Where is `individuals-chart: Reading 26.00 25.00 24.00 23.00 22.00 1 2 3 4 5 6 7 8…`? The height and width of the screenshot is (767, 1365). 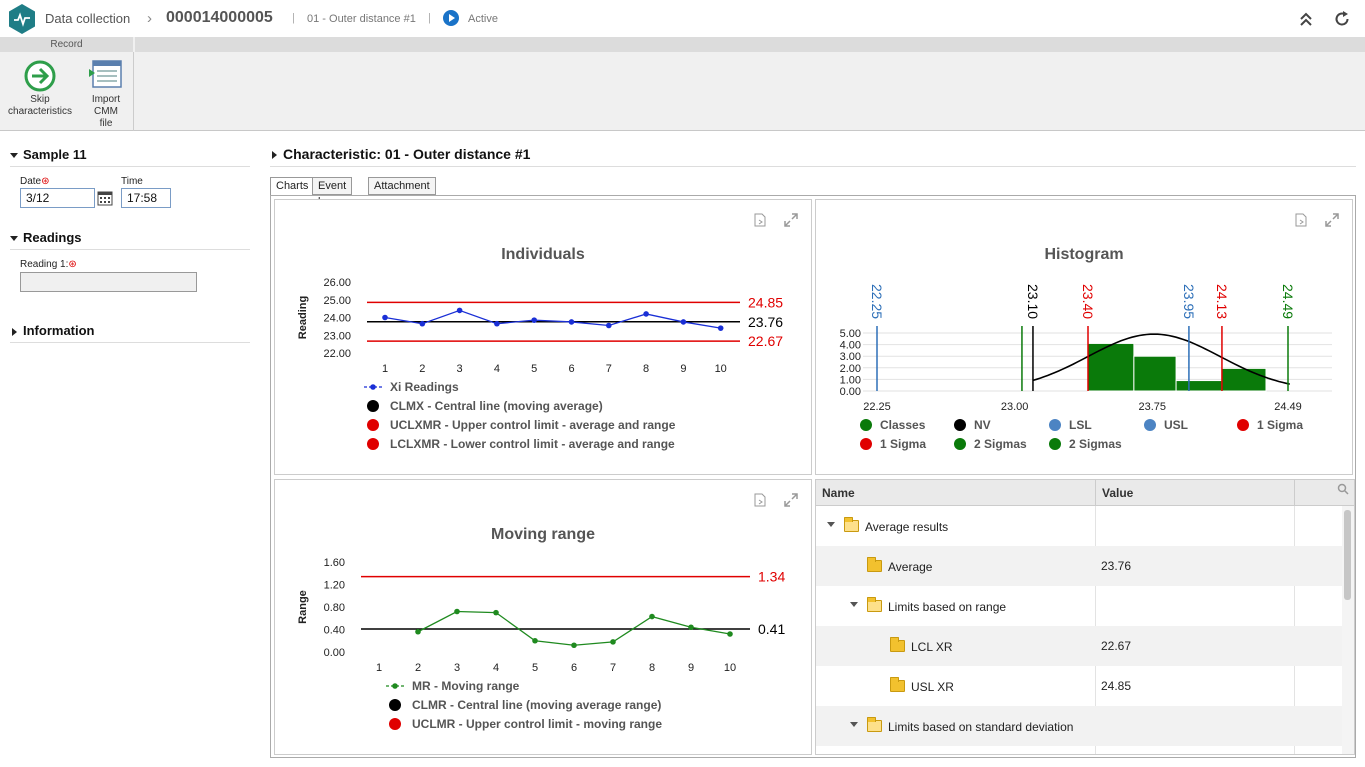
individuals-chart: Reading 26.00 25.00 24.00 23.00 22.00 1 2 3 4 5 6 7 8… is located at coordinates (540, 364).